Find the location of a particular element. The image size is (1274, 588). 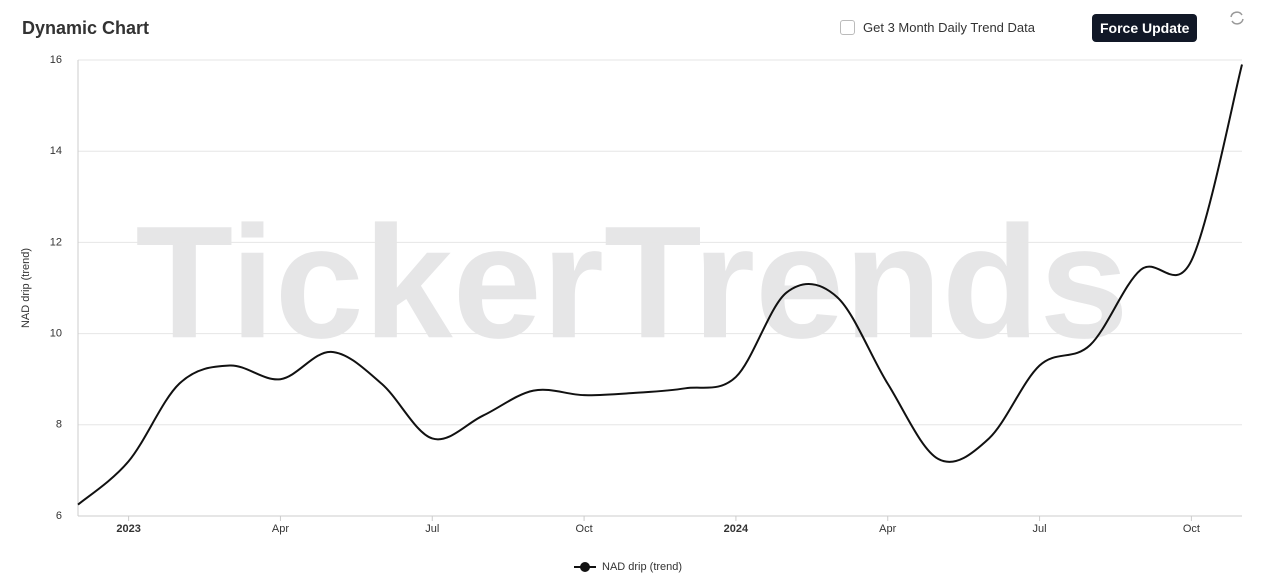

y-tick-label: 8 is located at coordinates (59, 425).